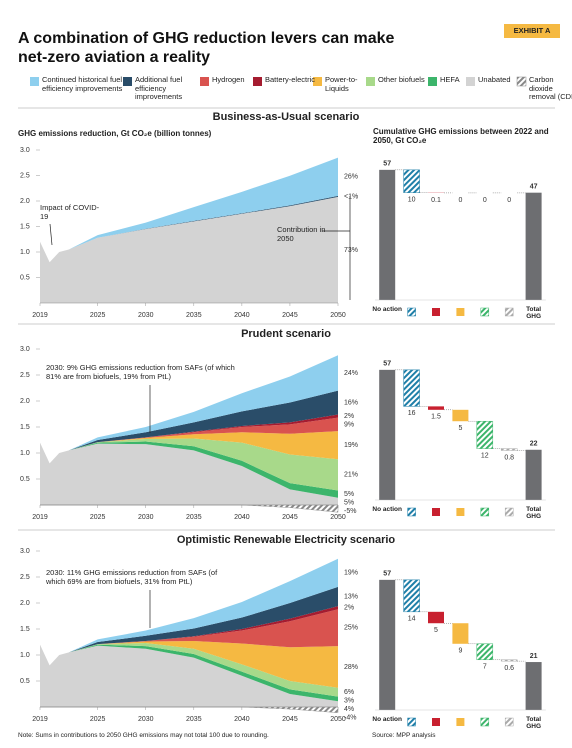 The width and height of the screenshot is (572, 748). I want to click on legend-label: Additional fuel efficiency improvements, so click(159, 88).